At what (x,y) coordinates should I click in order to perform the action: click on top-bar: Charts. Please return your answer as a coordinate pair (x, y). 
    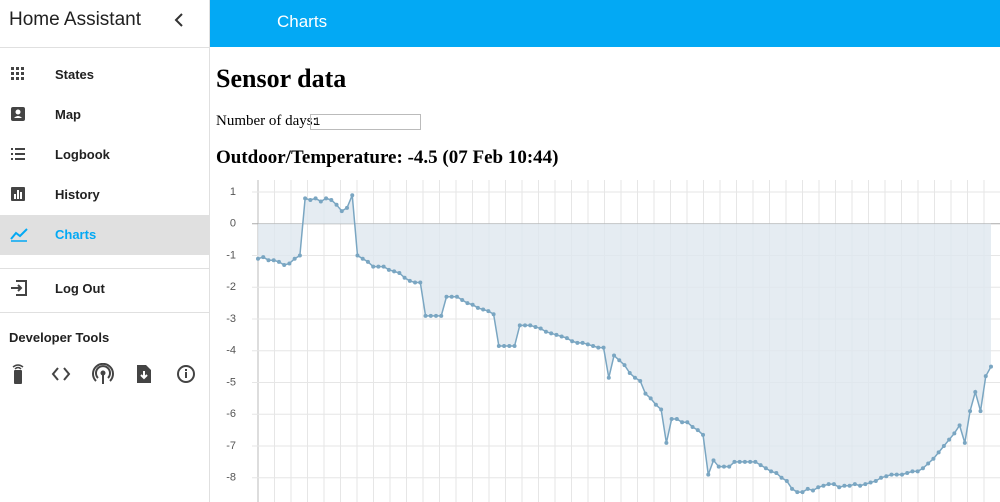
    Looking at the image, I should click on (605, 23).